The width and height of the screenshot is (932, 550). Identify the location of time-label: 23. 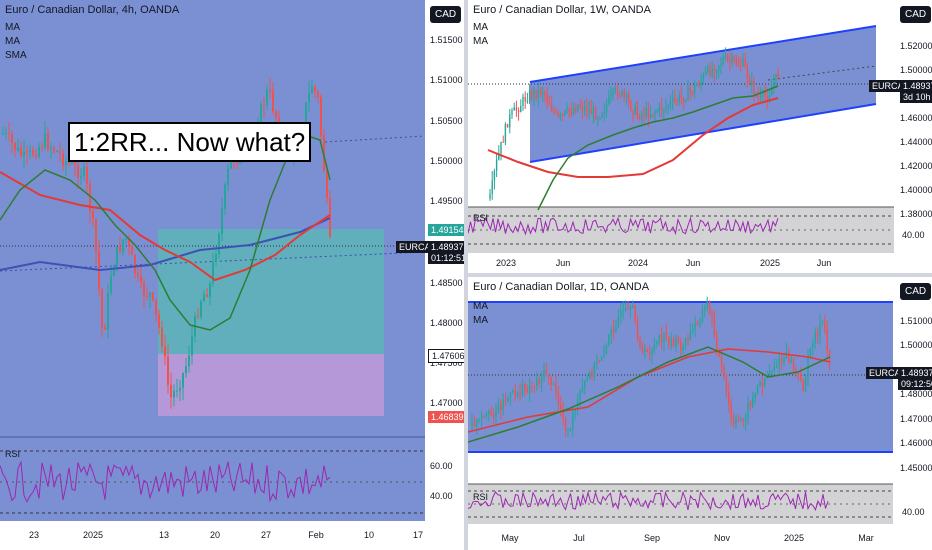
(34, 535).